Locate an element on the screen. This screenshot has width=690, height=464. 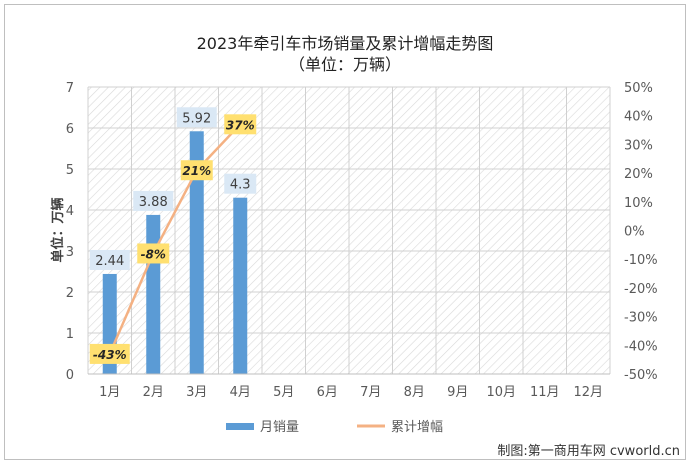
x-tick-label: 7月 is located at coordinates (370, 392).